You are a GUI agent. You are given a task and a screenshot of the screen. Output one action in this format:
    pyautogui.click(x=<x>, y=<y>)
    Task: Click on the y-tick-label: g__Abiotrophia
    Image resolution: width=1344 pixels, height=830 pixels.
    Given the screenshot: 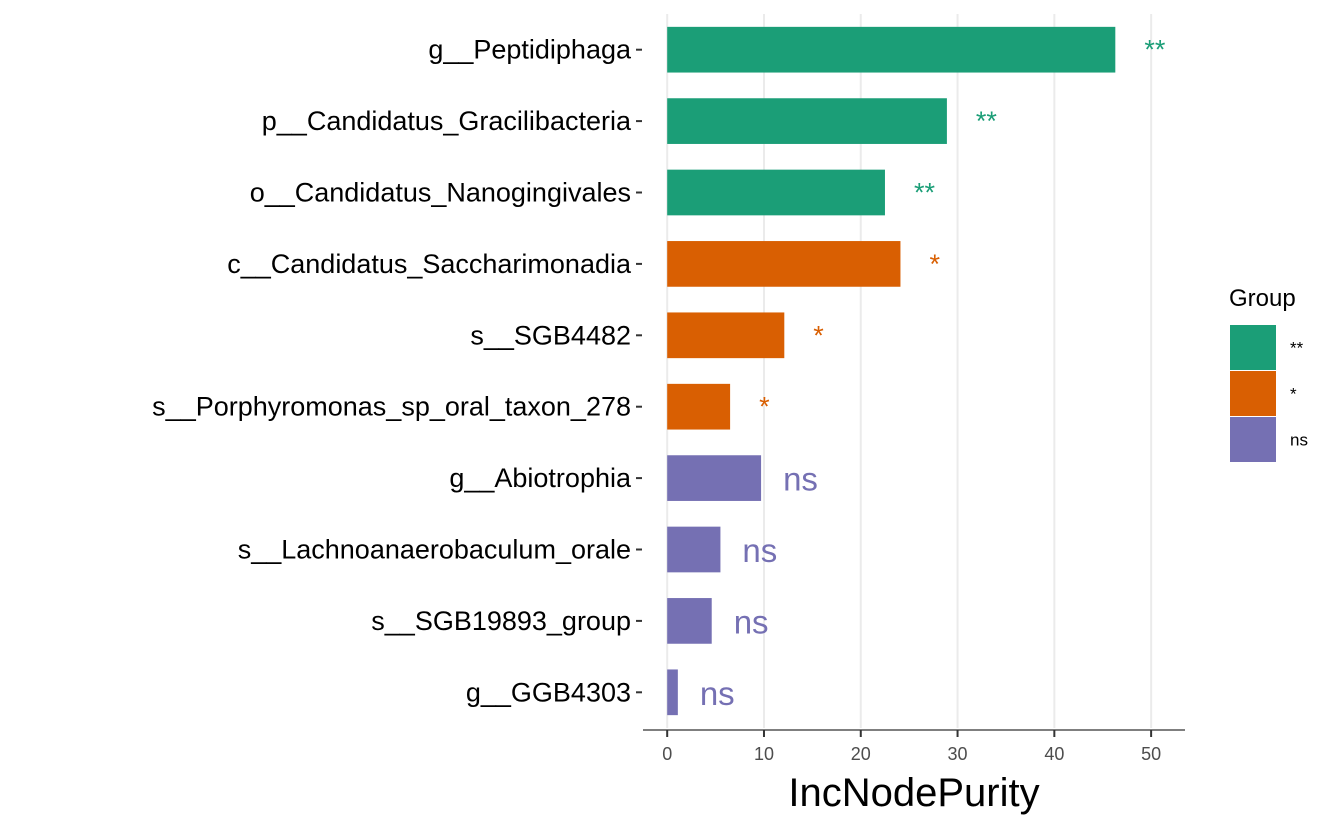 What is the action you would take?
    pyautogui.click(x=540, y=478)
    